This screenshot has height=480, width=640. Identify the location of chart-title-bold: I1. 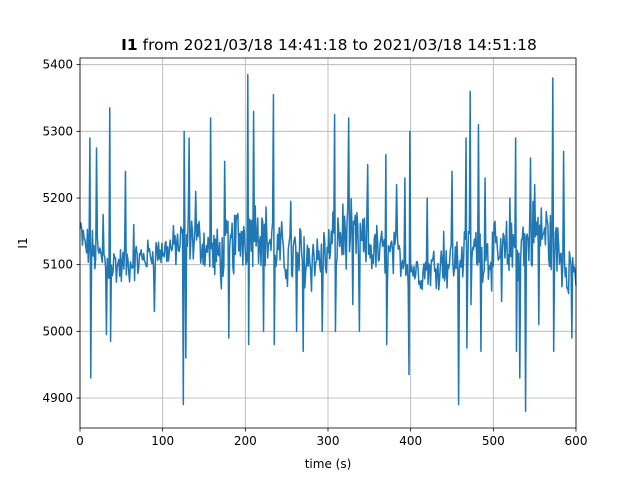
(129, 45).